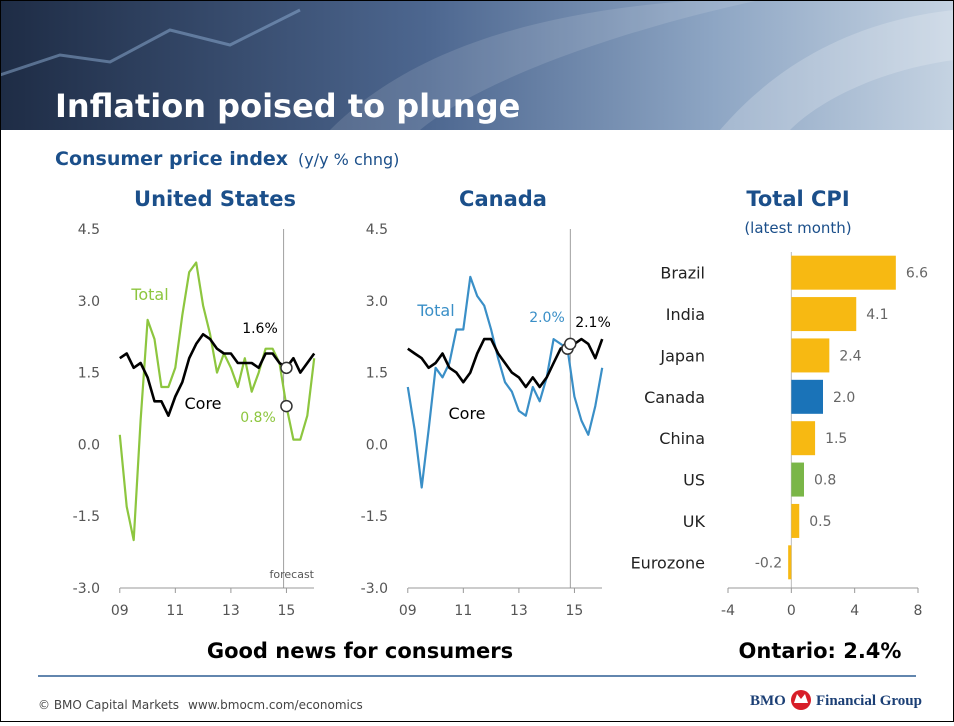  What do you see at coordinates (694, 480) in the screenshot?
I see `category-label: US` at bounding box center [694, 480].